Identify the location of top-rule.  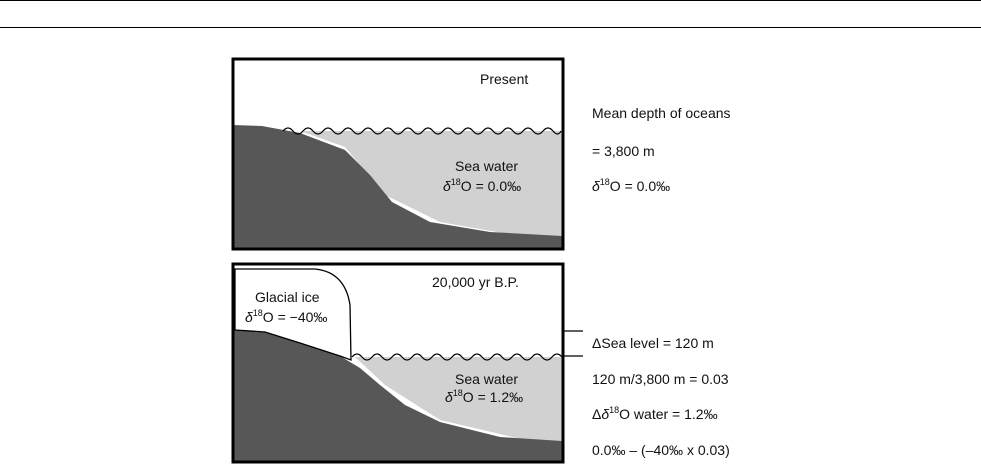
(490, 0).